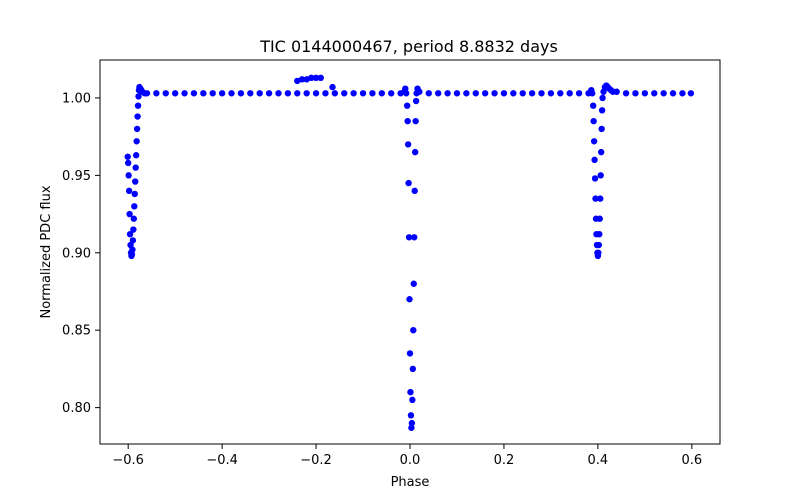 This screenshot has width=800, height=500. I want to click on x-tick-label: −0.6, so click(128, 460).